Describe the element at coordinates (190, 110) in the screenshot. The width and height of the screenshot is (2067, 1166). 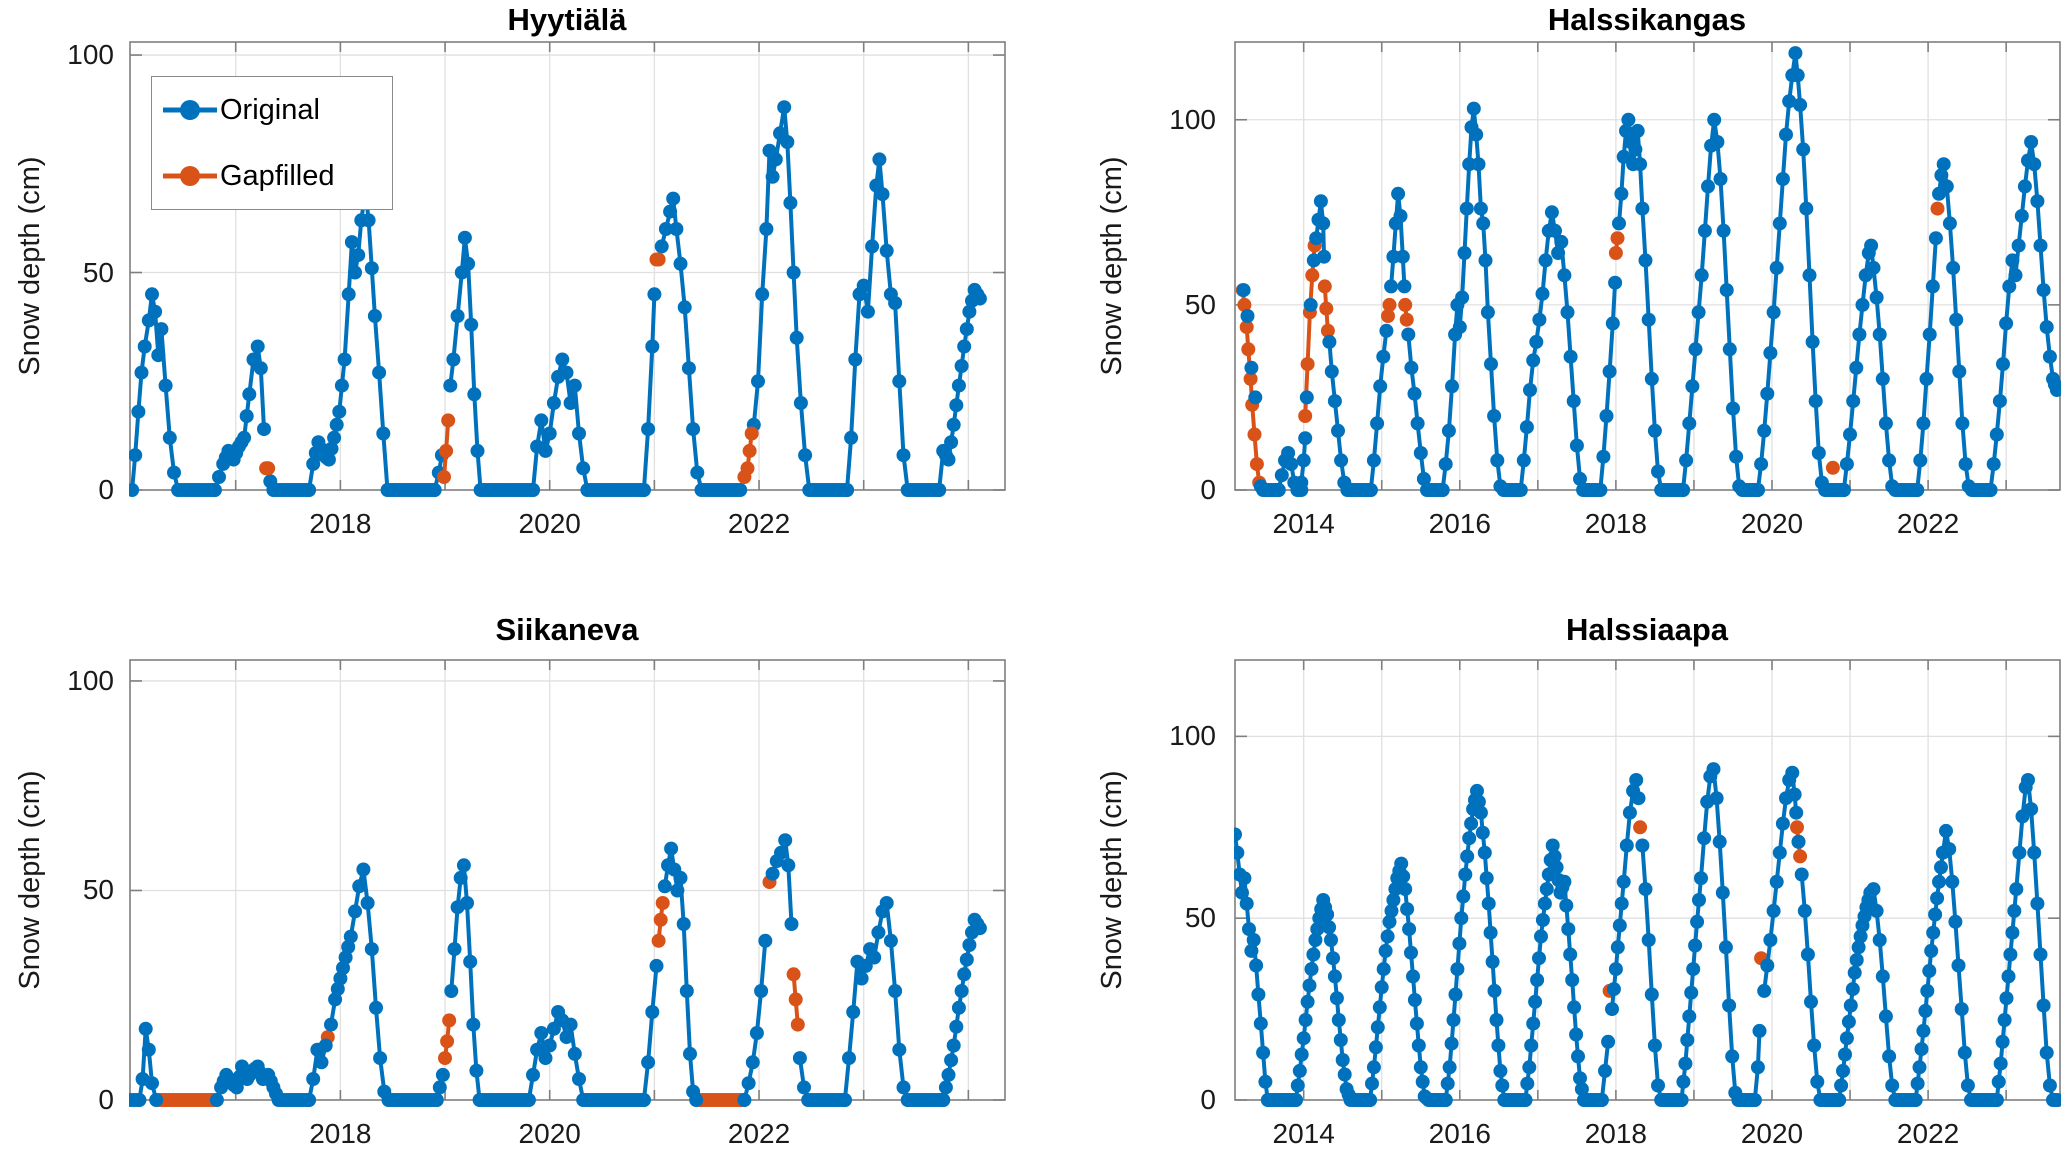
I see `legend-marker-original-icon` at that location.